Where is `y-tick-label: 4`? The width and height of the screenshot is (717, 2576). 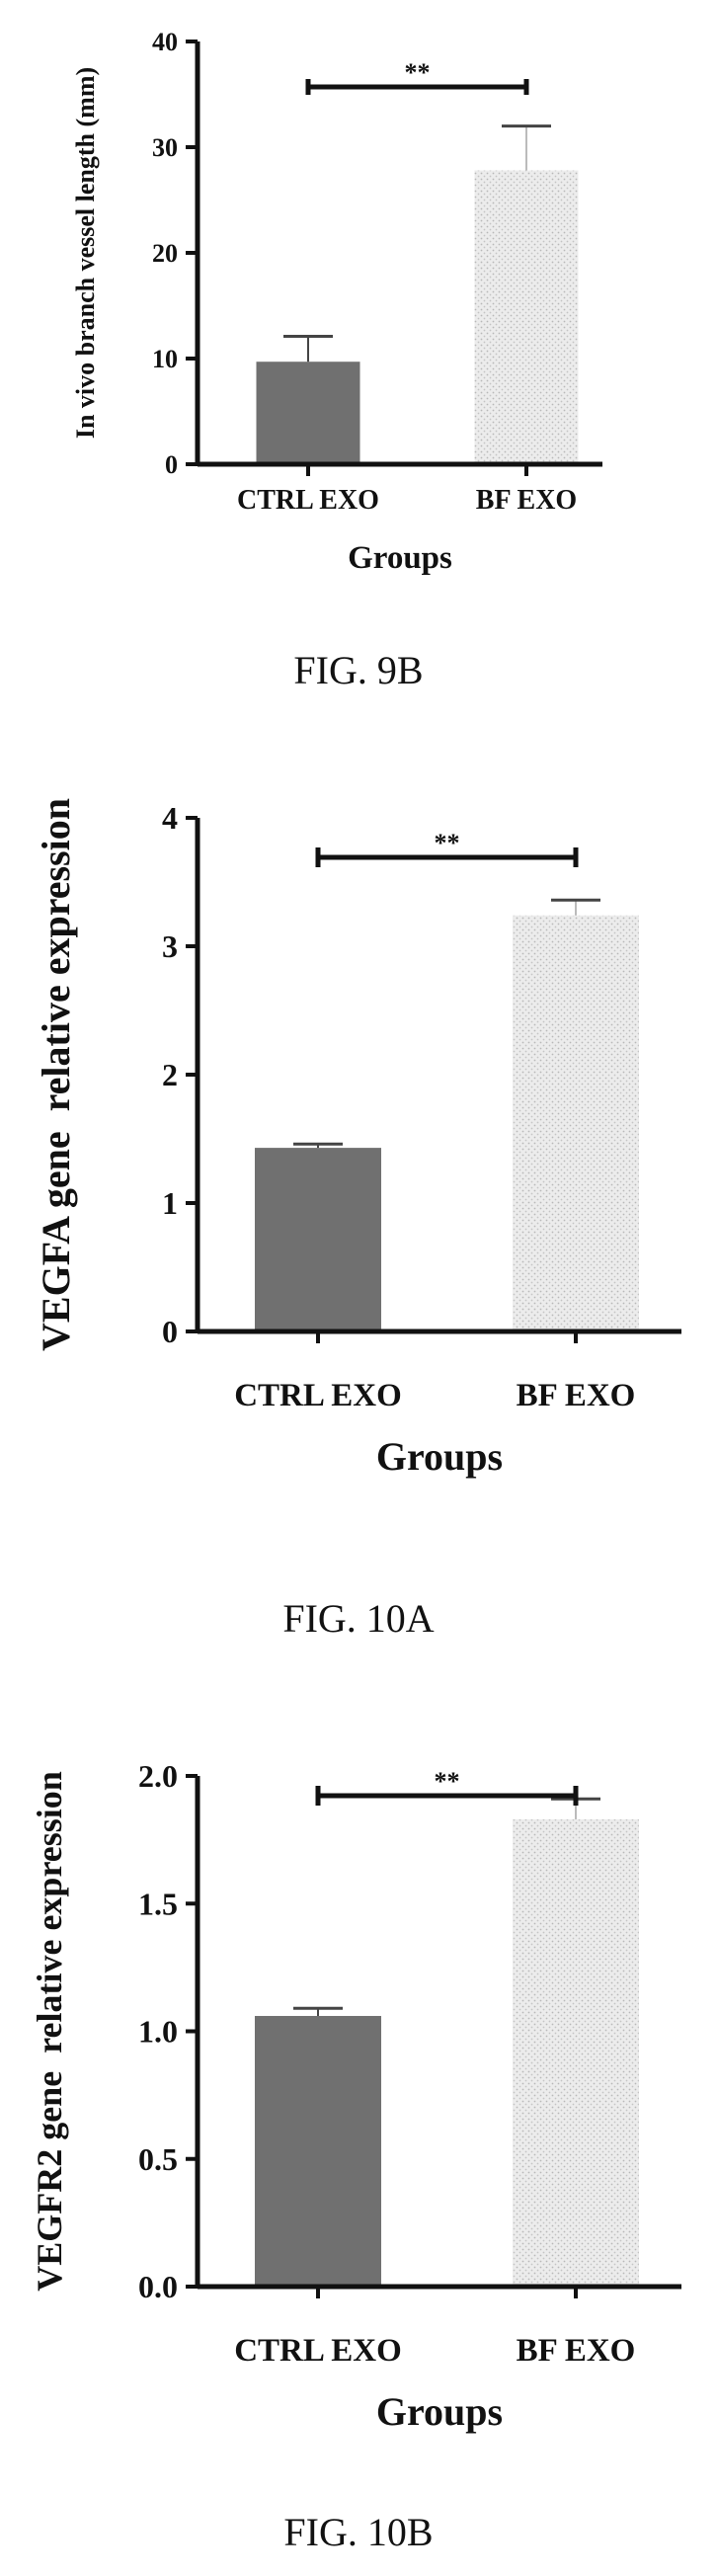 y-tick-label: 4 is located at coordinates (170, 818).